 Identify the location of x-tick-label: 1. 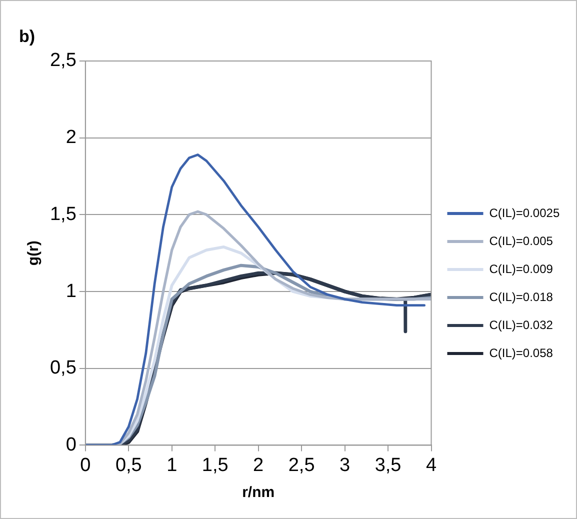
(172, 465).